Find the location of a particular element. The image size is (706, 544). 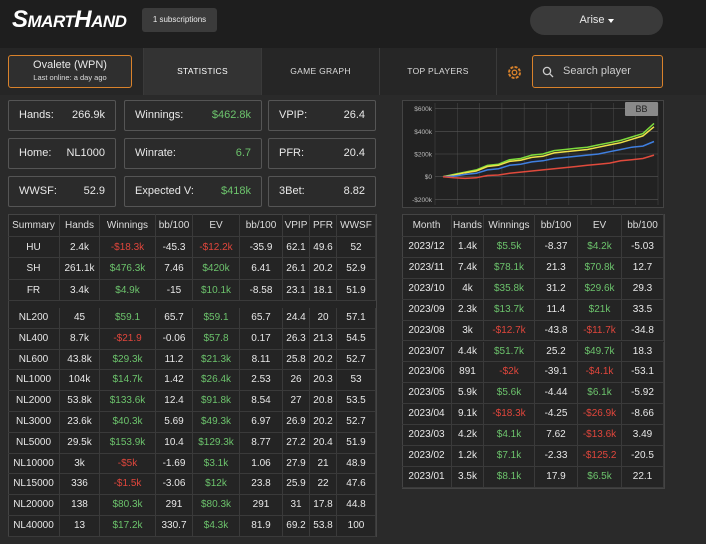

table-cell: 23.8 is located at coordinates (261, 485).